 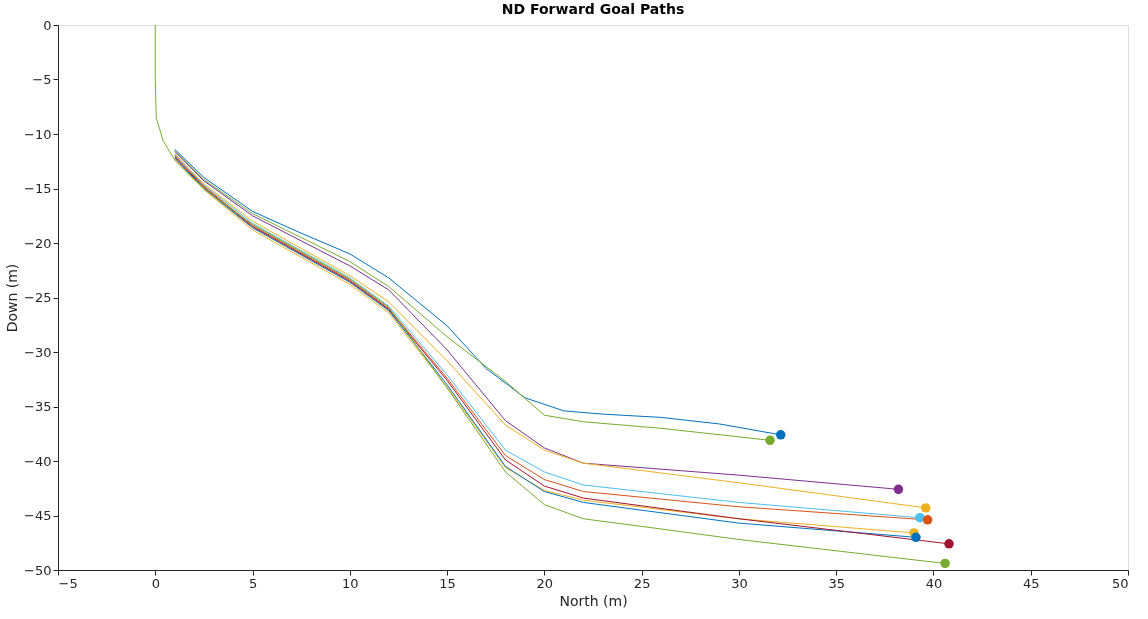 I want to click on x-tick-label: 40, so click(x=934, y=583).